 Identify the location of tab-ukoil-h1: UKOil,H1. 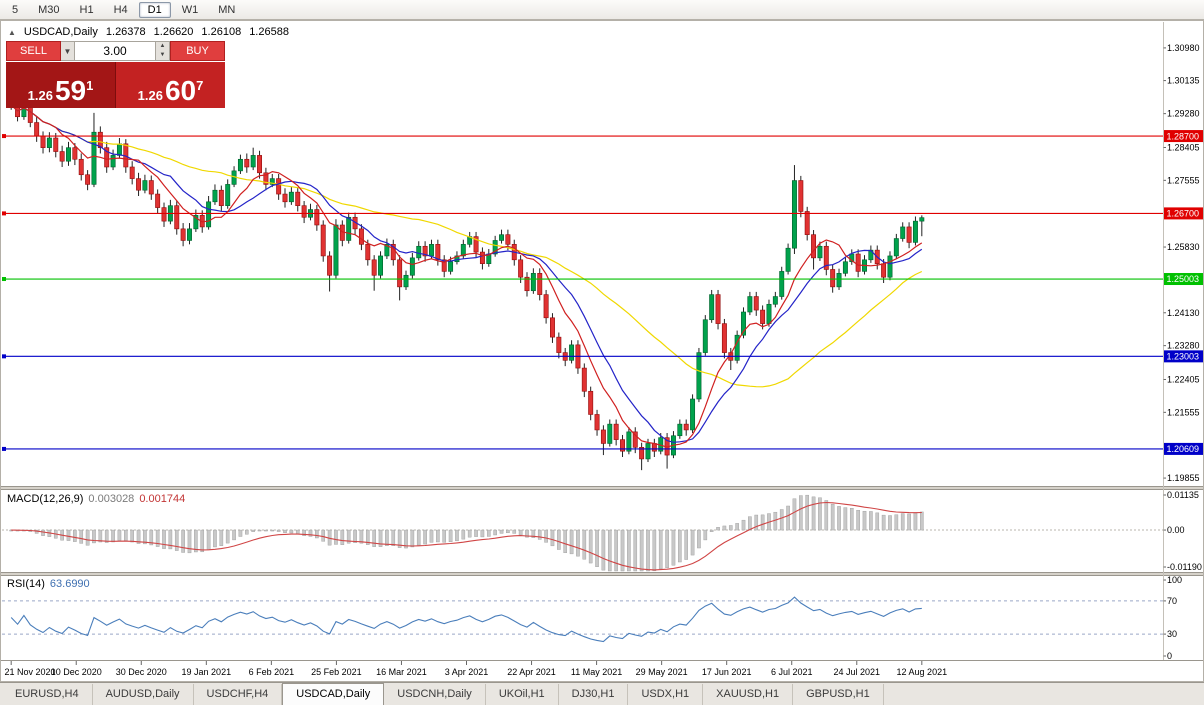
(522, 694).